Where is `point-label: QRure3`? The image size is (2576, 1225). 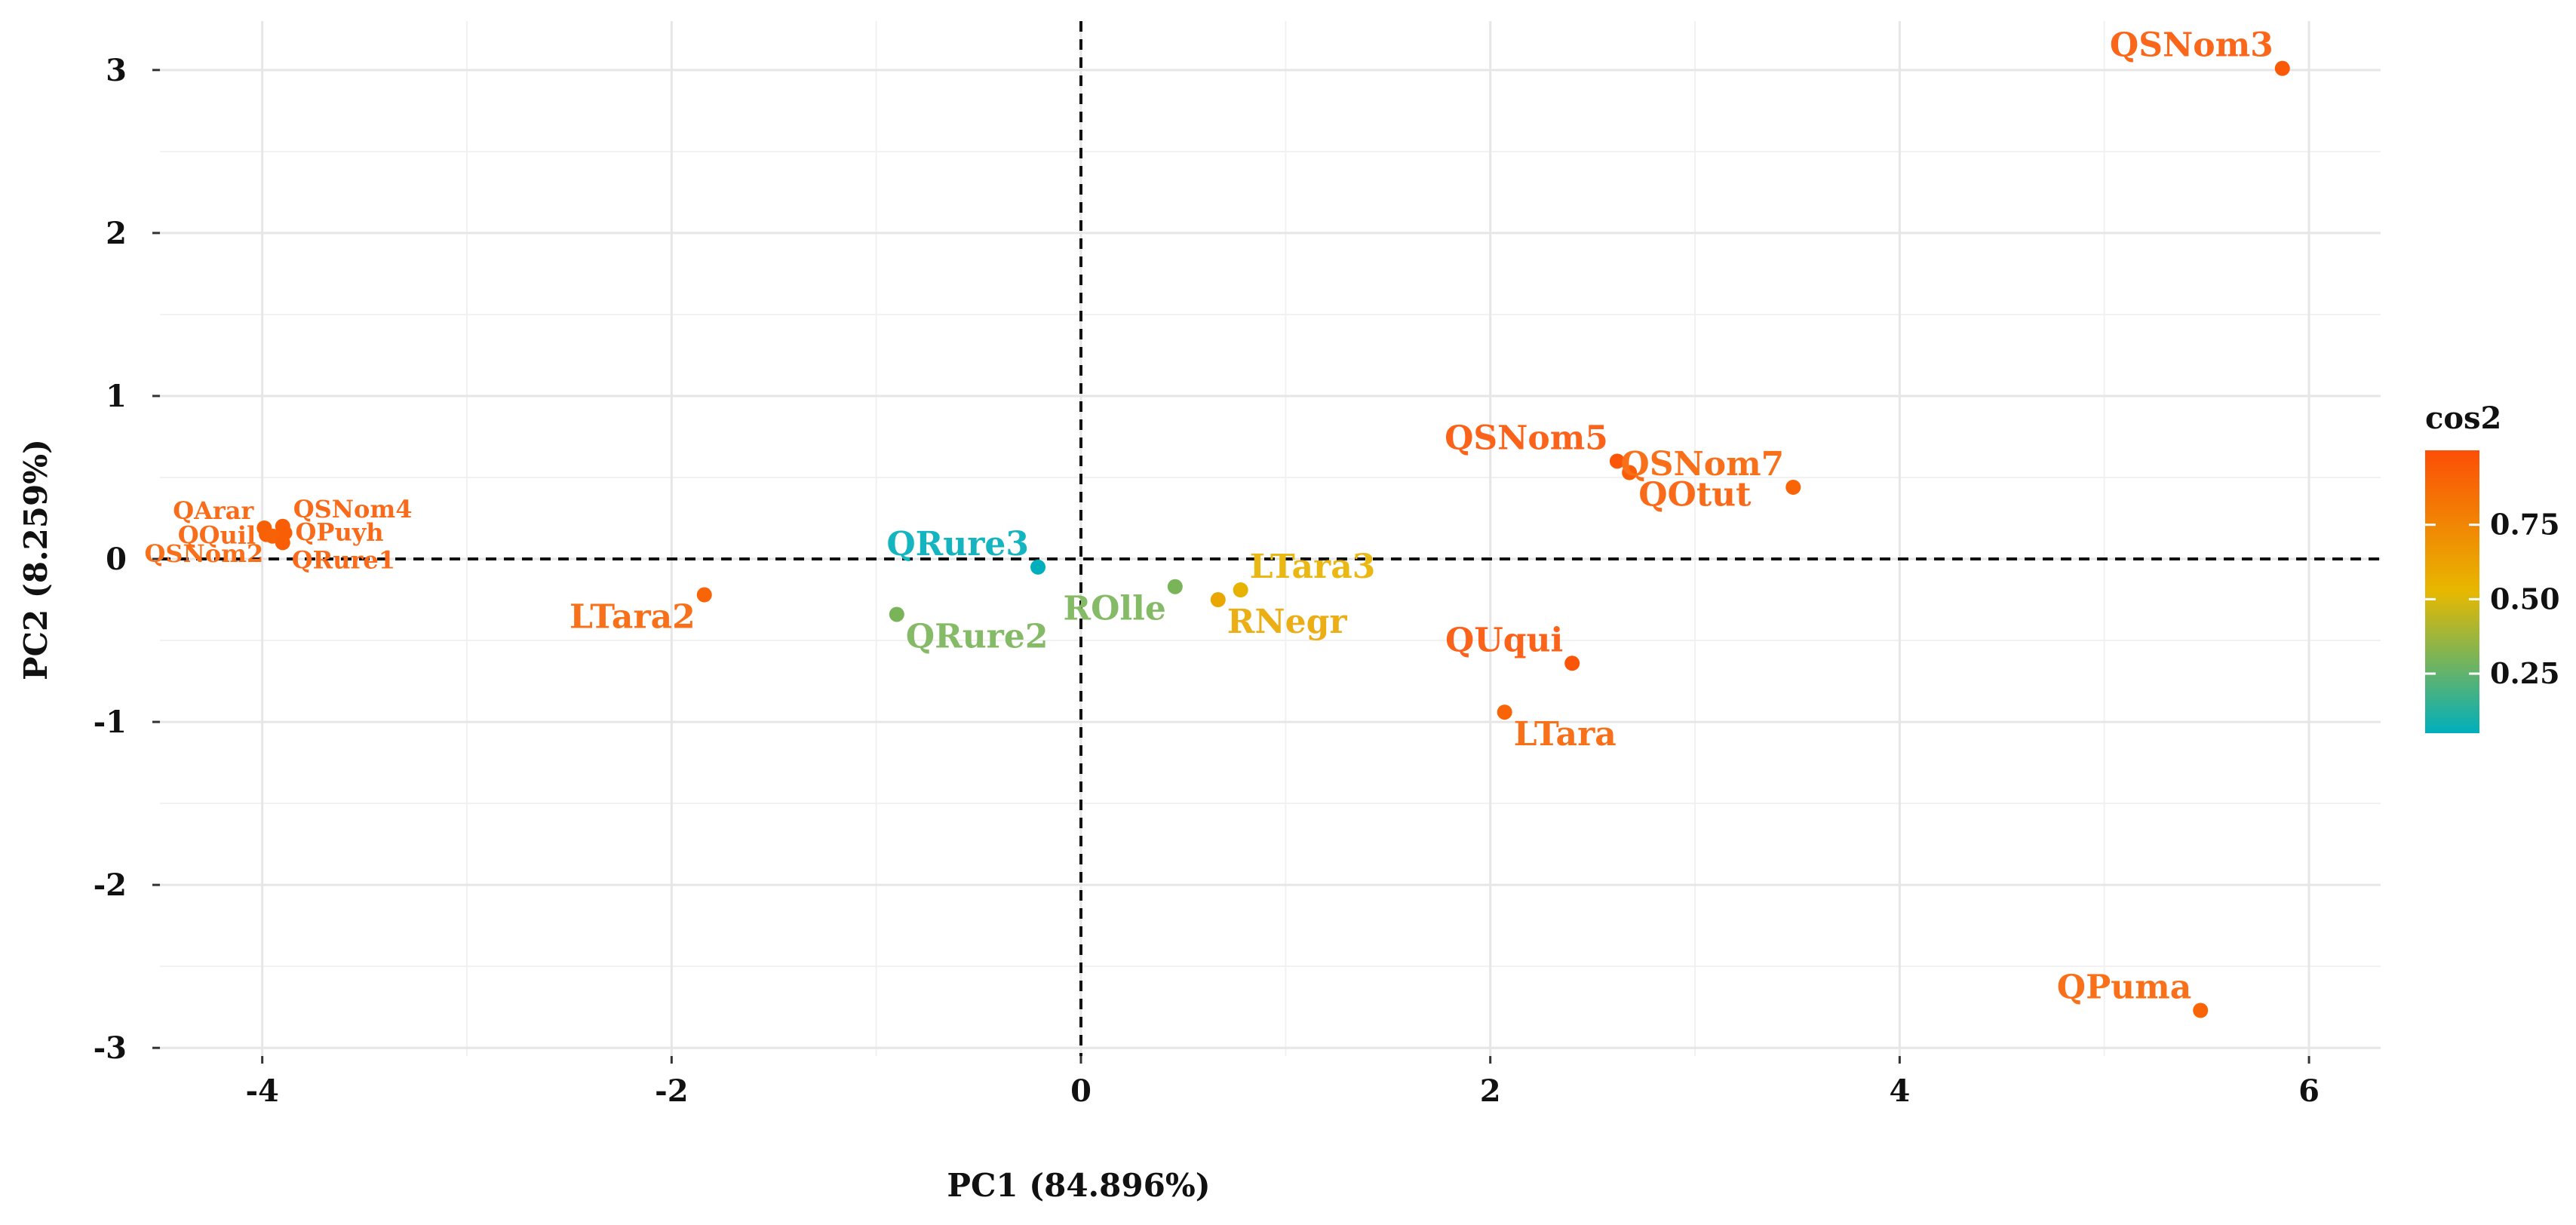
point-label: QRure3 is located at coordinates (957, 544).